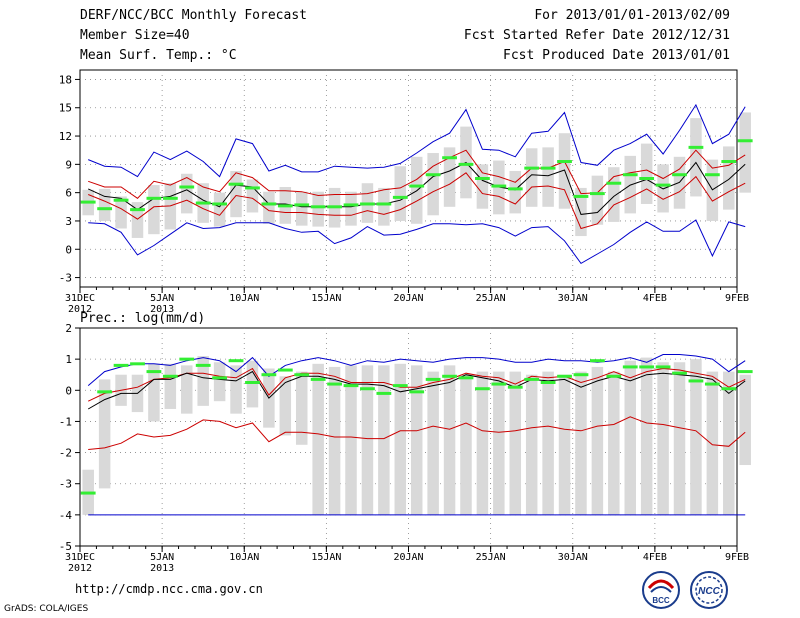 The image size is (800, 618). What do you see at coordinates (80, 557) in the screenshot?
I see `prec-x-tick-label: 31DEC` at bounding box center [80, 557].